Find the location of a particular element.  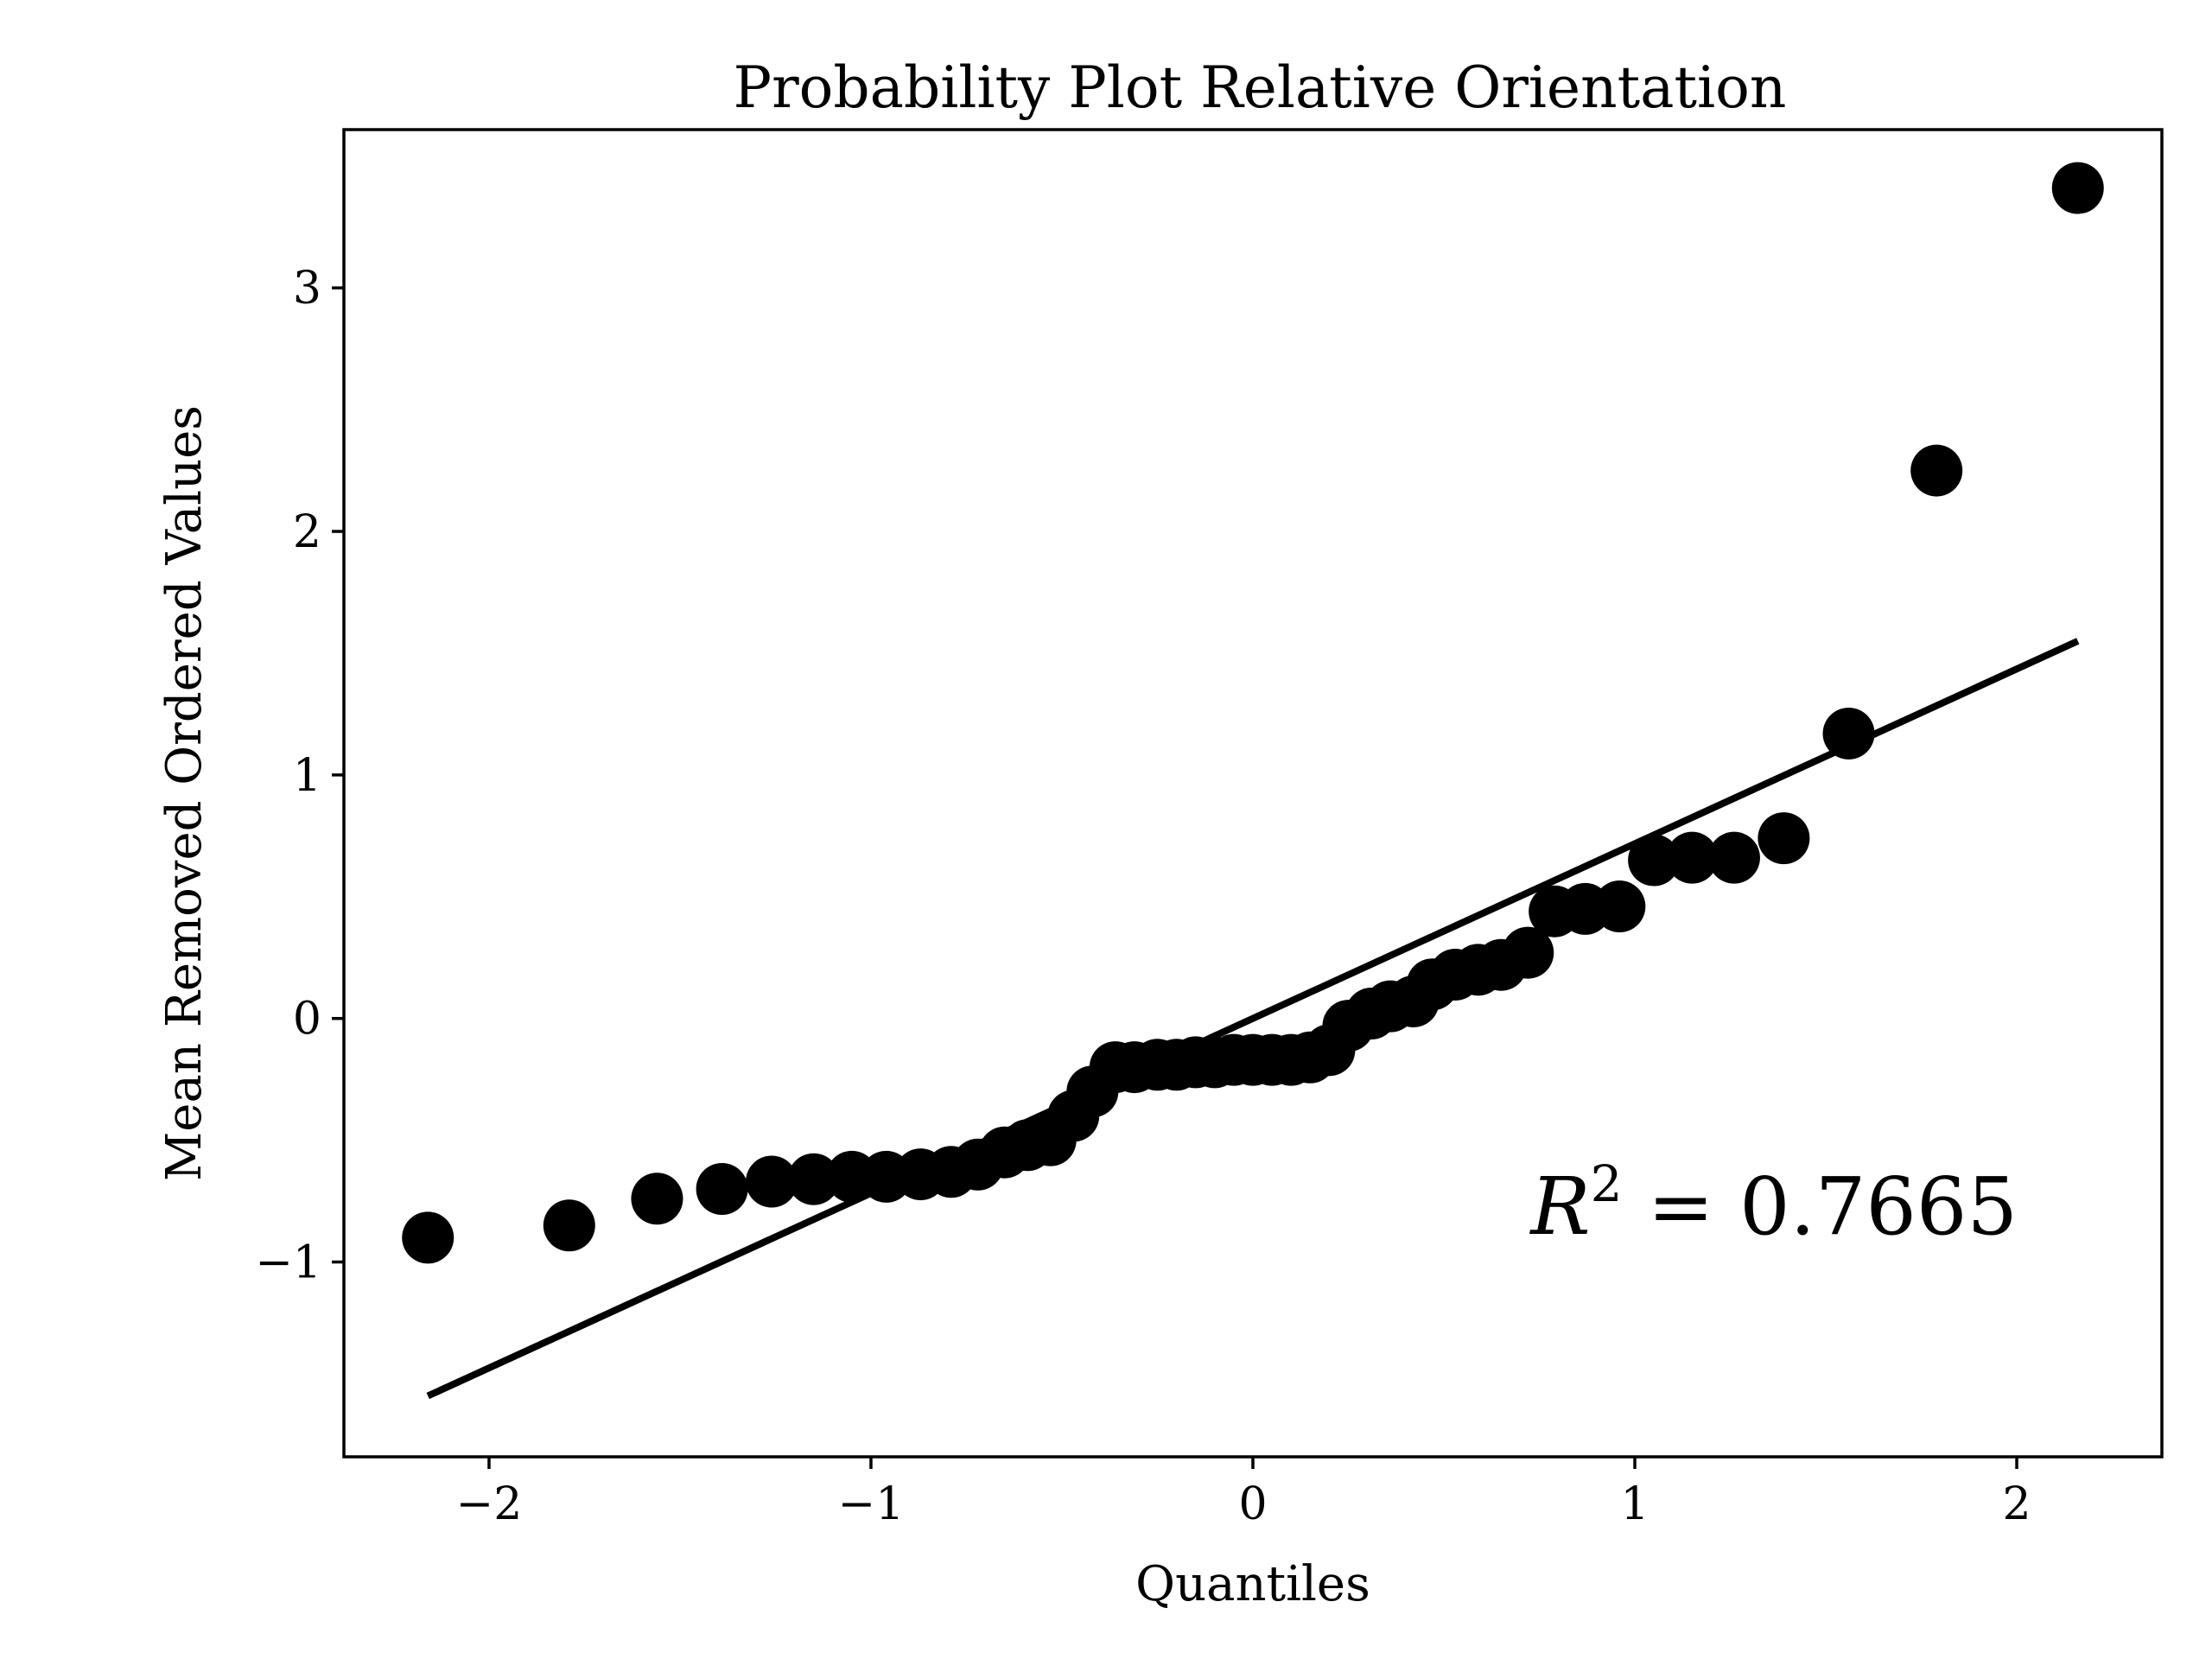

y-axis-ticks: −1 0 1 2 3 is located at coordinates (299, 776).